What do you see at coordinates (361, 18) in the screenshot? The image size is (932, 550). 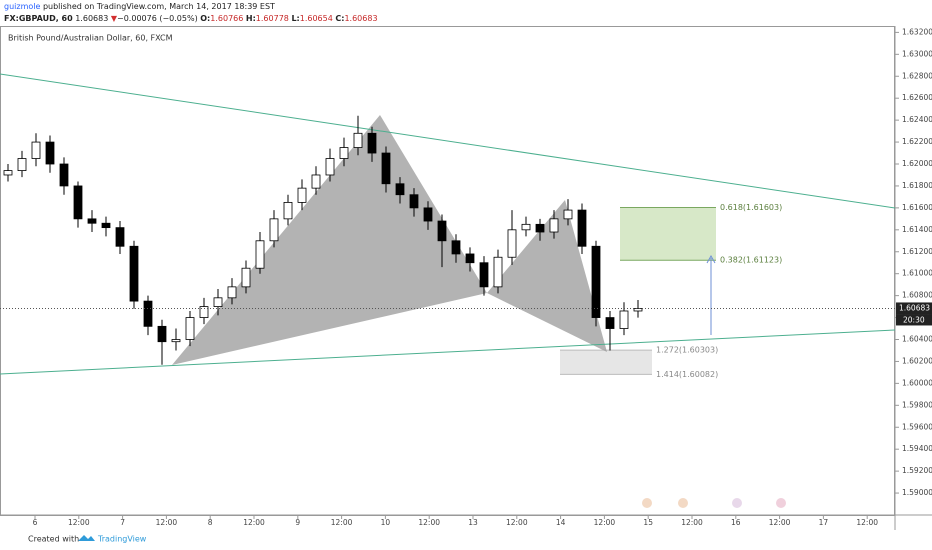 I see `c: 1.60683` at bounding box center [361, 18].